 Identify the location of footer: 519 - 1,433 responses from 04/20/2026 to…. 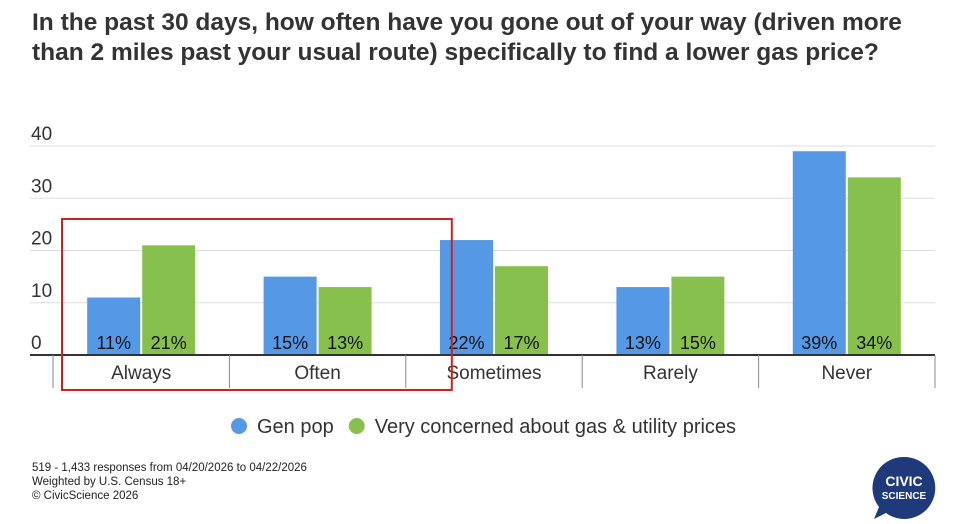
(169, 482).